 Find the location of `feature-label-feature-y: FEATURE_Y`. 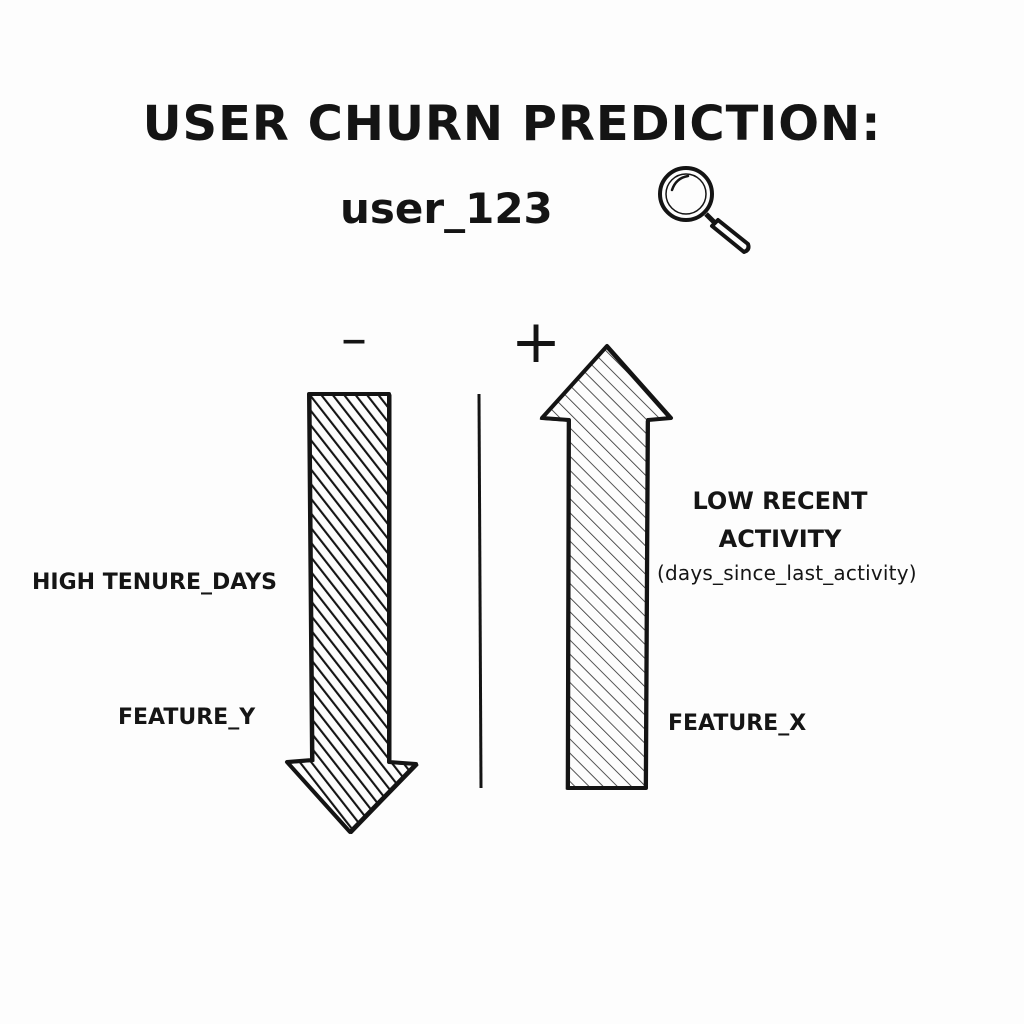

feature-label-feature-y: FEATURE_Y is located at coordinates (187, 717).